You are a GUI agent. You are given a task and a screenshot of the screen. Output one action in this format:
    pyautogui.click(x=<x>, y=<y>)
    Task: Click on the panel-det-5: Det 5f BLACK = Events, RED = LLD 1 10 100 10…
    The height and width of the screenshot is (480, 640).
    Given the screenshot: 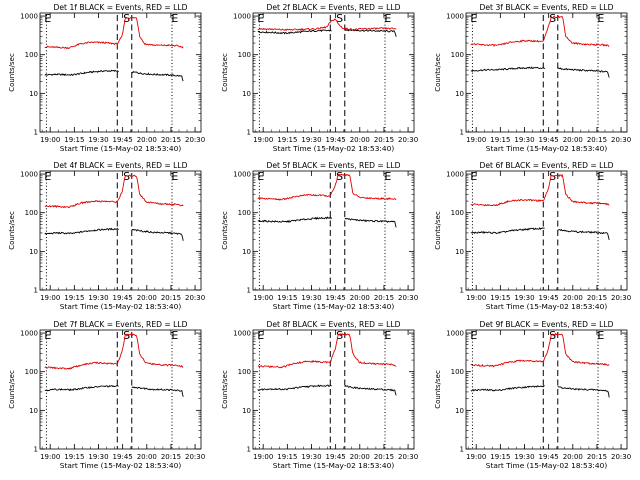 What is the action you would take?
    pyautogui.click(x=319, y=236)
    